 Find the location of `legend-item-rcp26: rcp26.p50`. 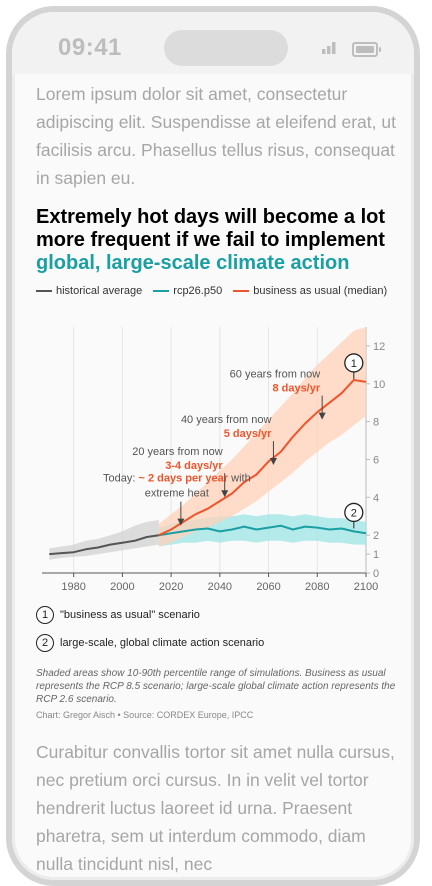

legend-item-rcp26: rcp26.p50 is located at coordinates (187, 291).